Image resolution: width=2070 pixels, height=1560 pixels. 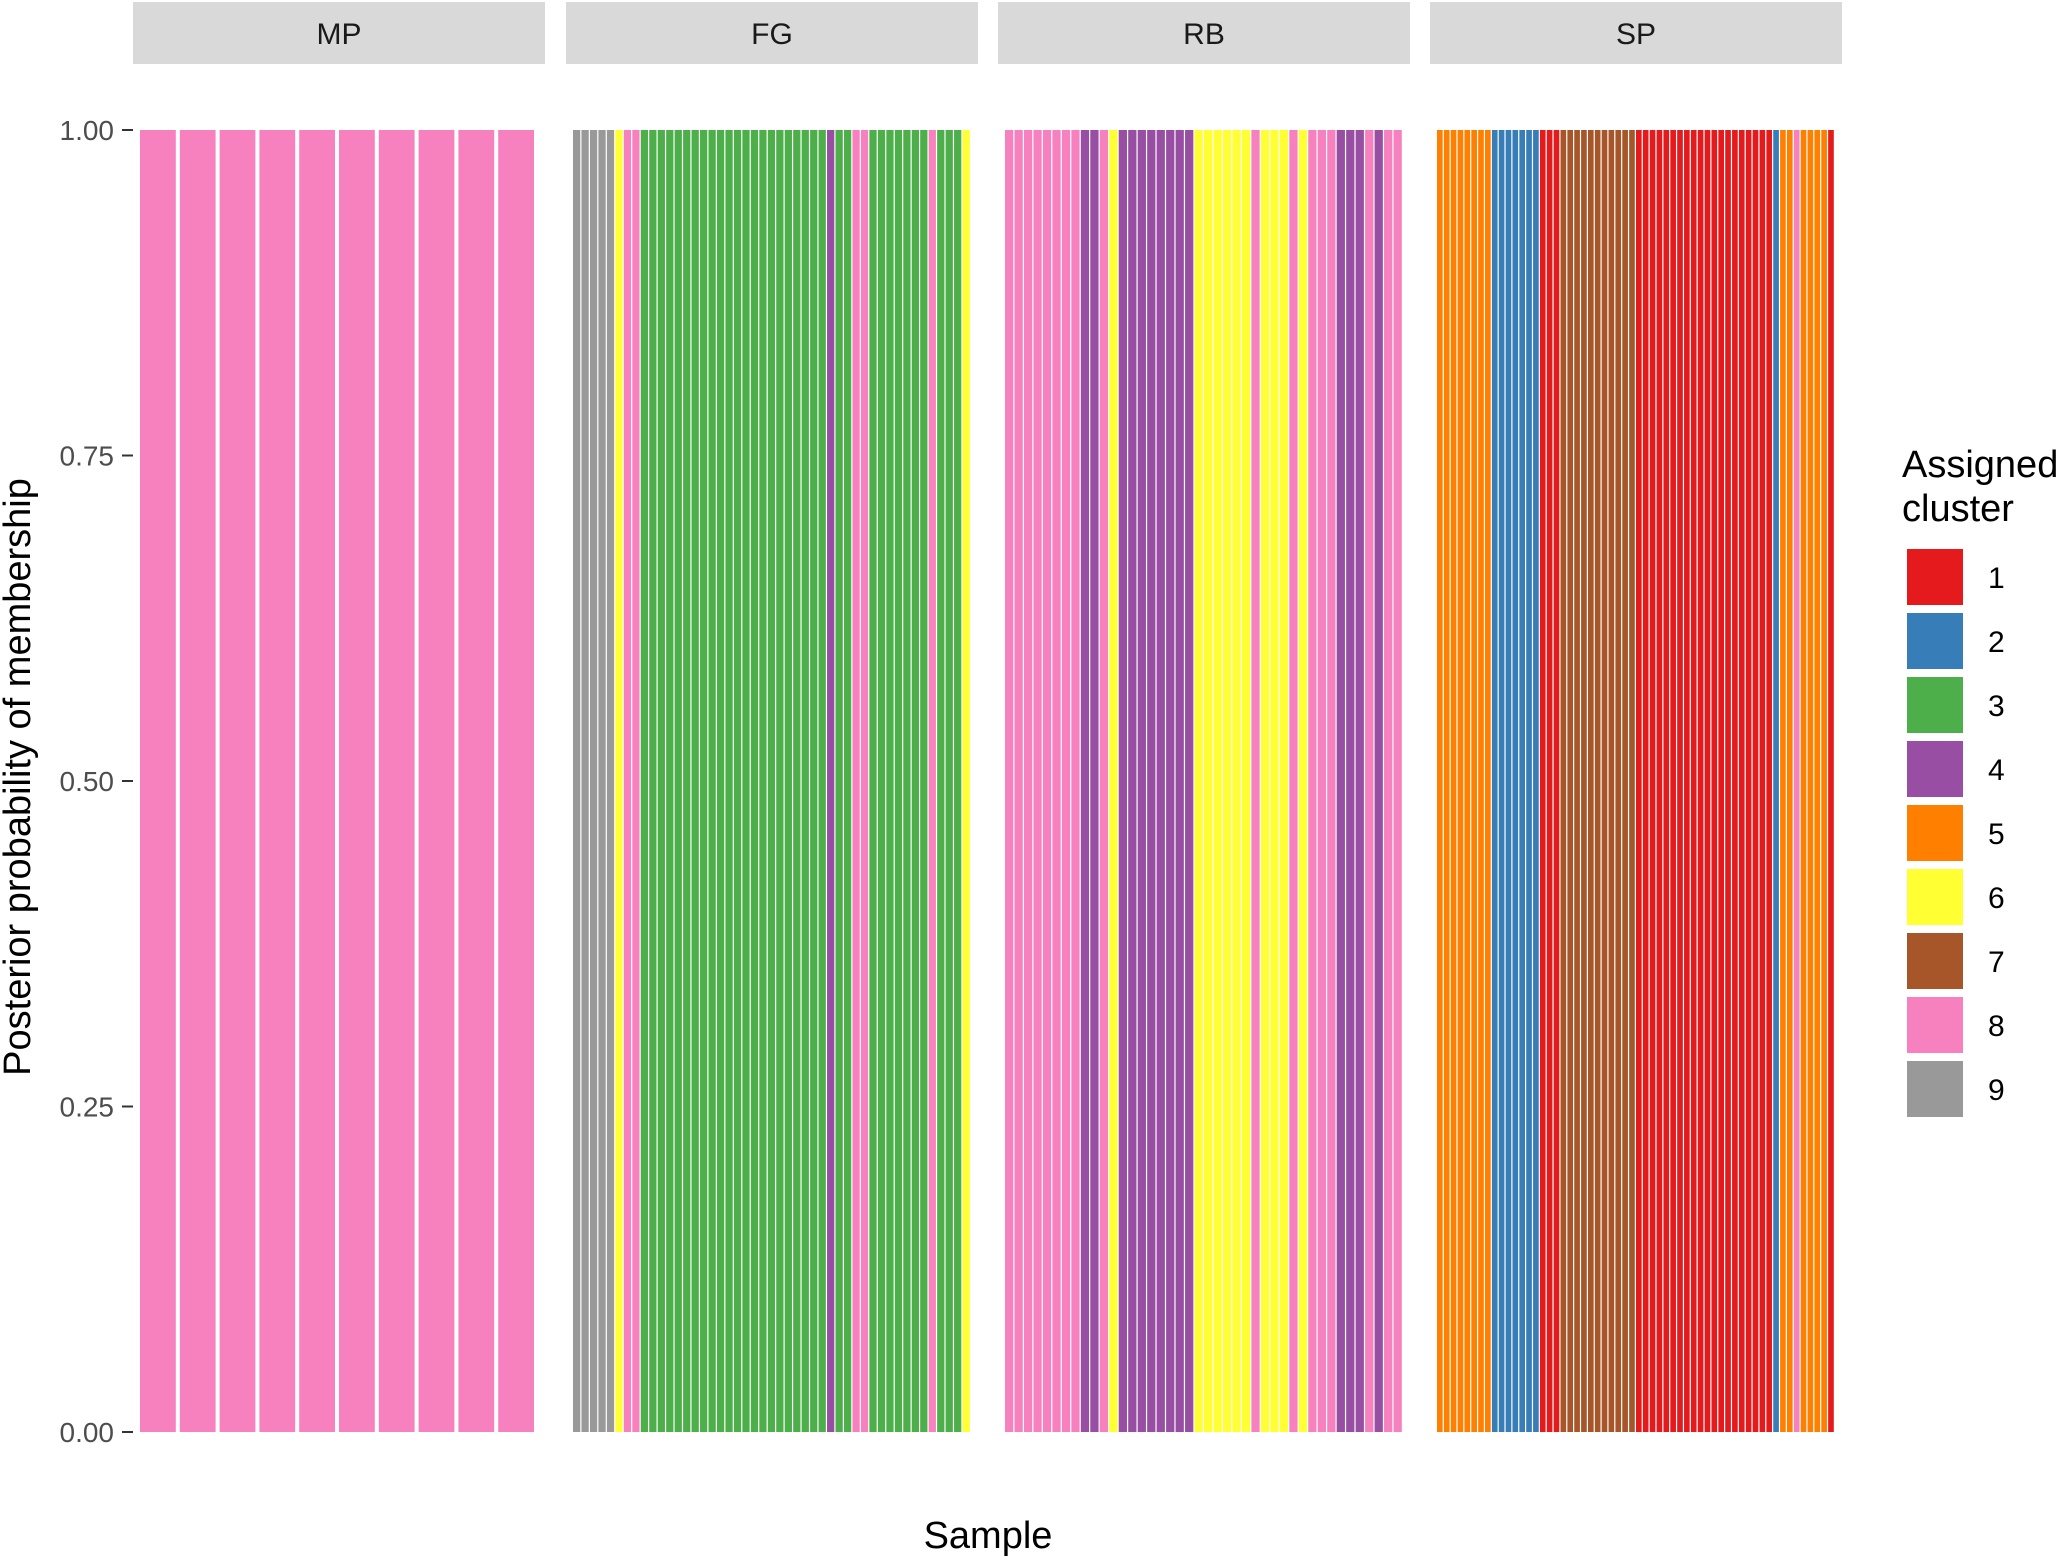 I want to click on legend-label-6: 6, so click(x=1996, y=898).